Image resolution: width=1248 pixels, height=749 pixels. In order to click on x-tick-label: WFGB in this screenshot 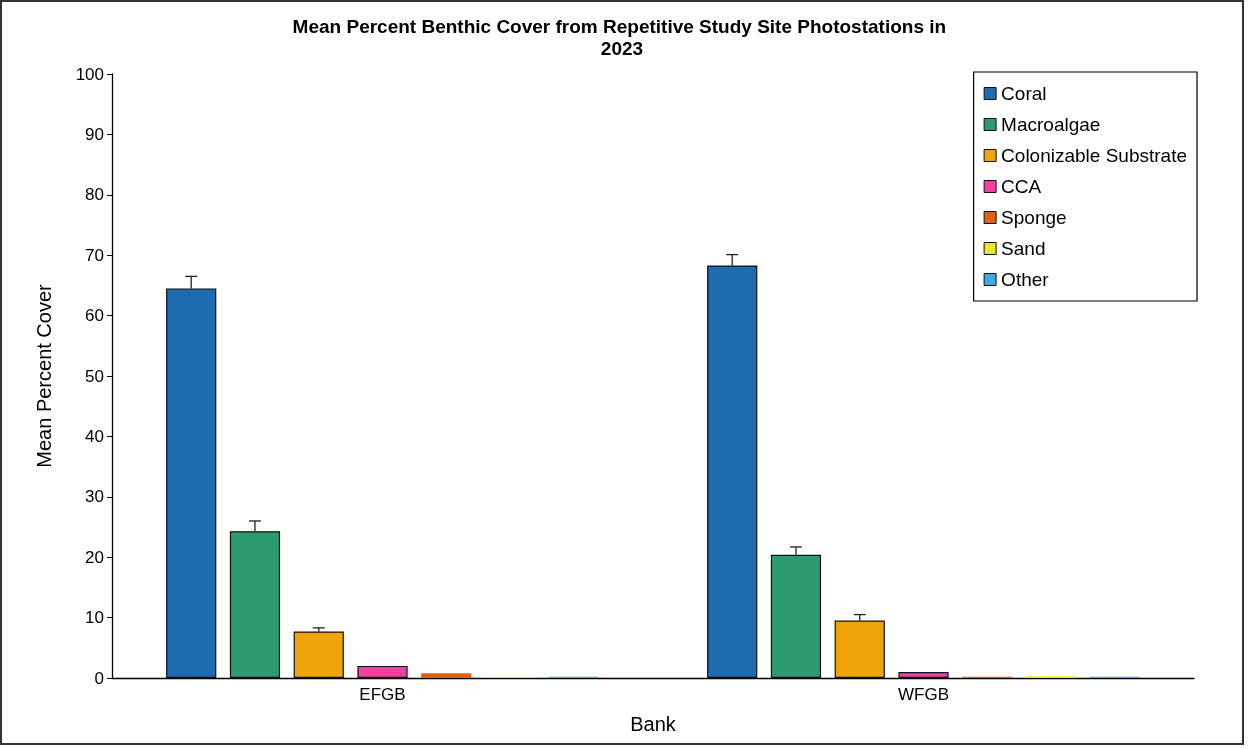, I will do `click(923, 694)`.